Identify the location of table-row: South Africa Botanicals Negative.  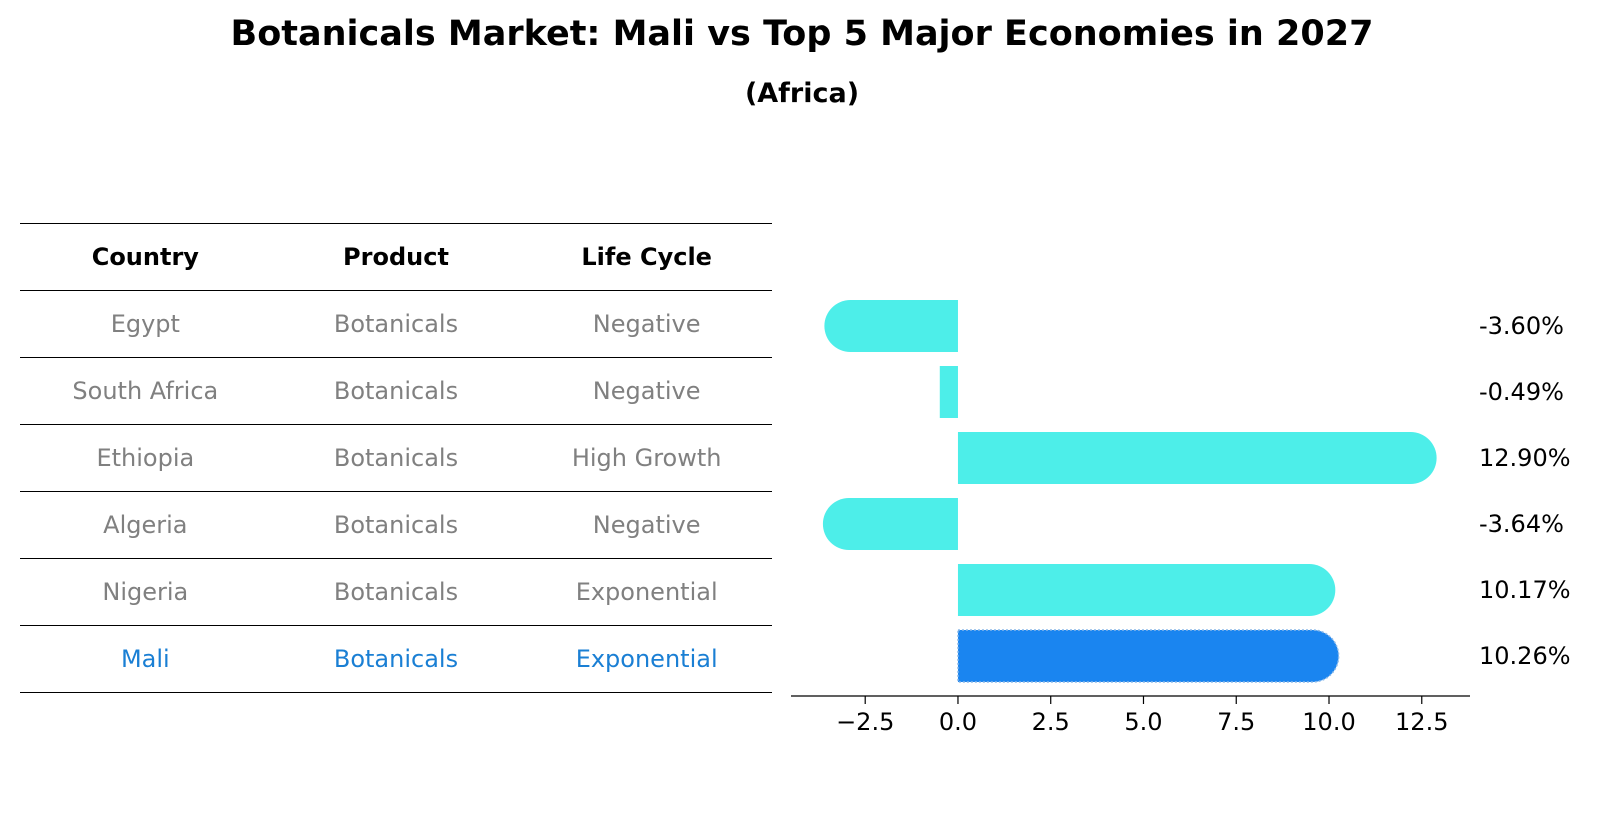
(396, 391).